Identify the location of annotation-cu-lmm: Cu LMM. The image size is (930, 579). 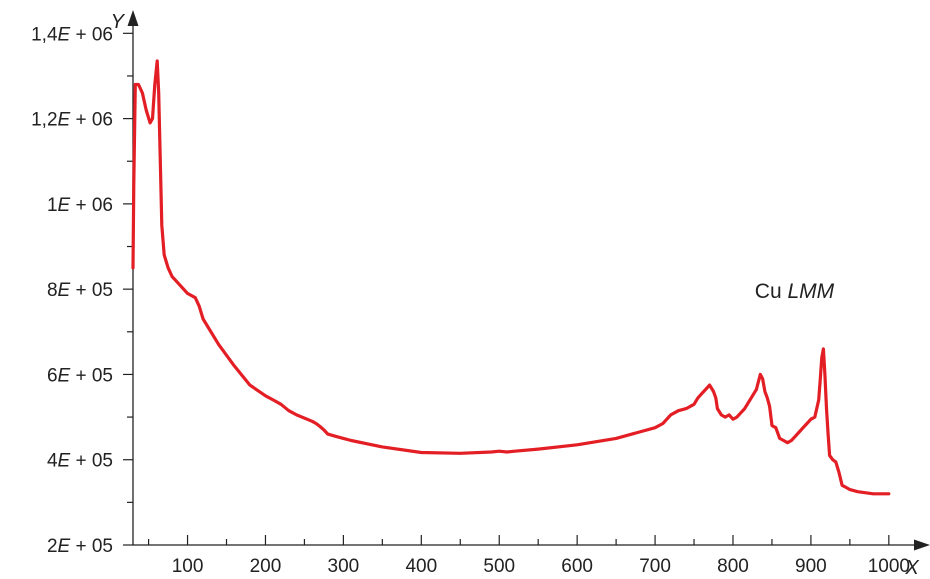
(795, 291).